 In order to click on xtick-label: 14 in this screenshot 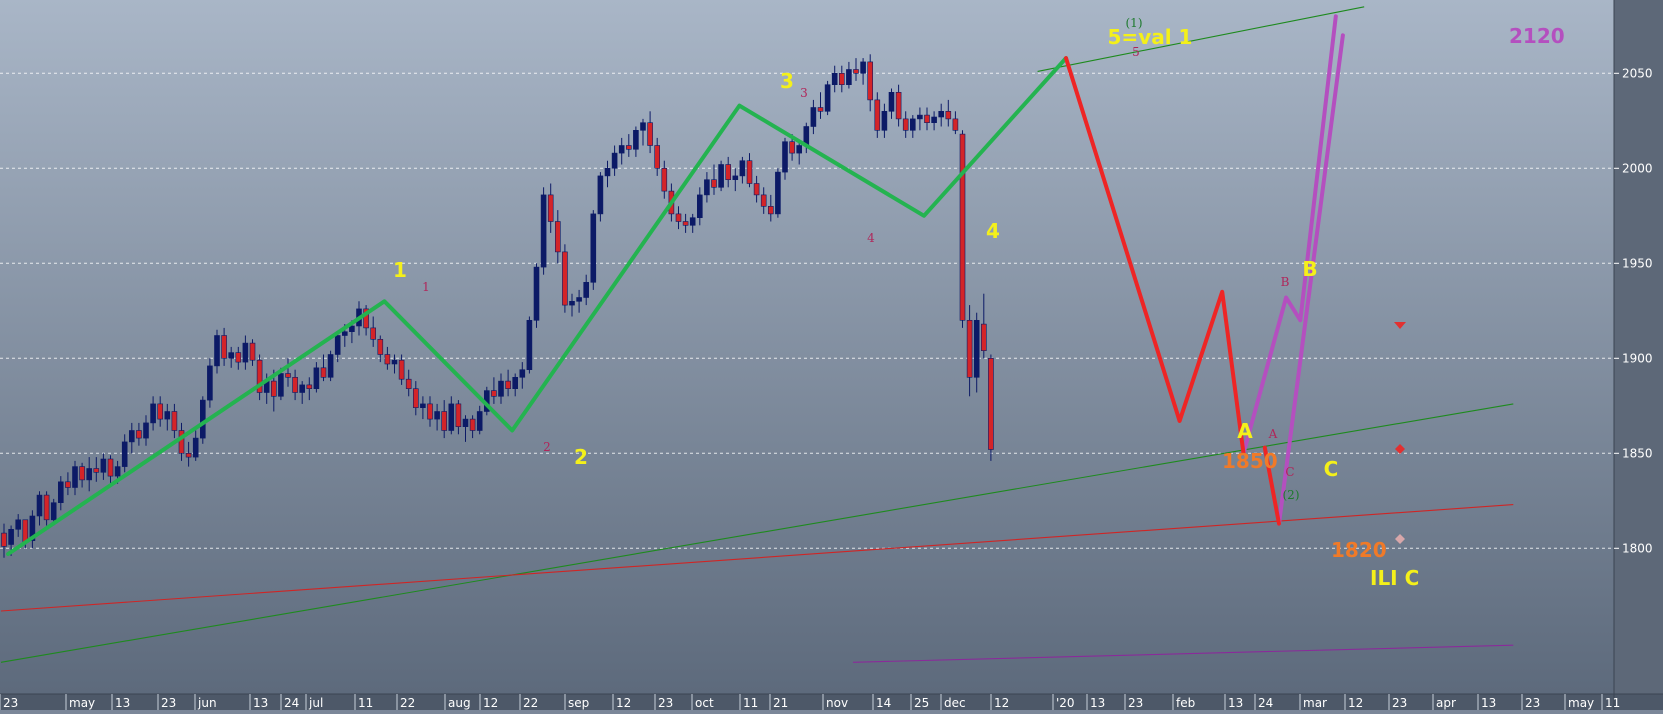, I will do `click(883, 703)`.